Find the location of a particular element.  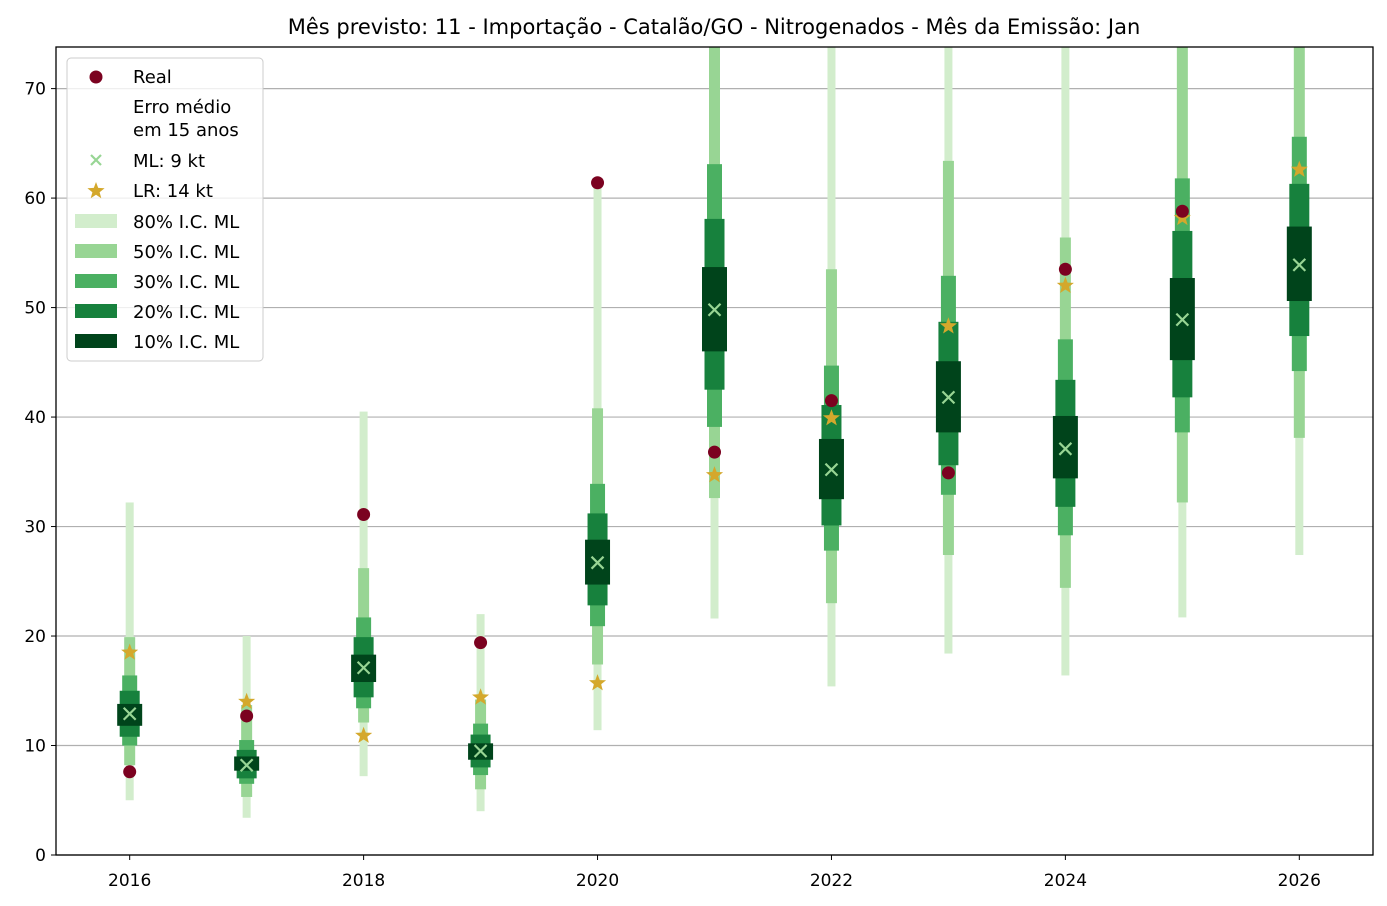

legend-ci50-swatch is located at coordinates (96, 251).